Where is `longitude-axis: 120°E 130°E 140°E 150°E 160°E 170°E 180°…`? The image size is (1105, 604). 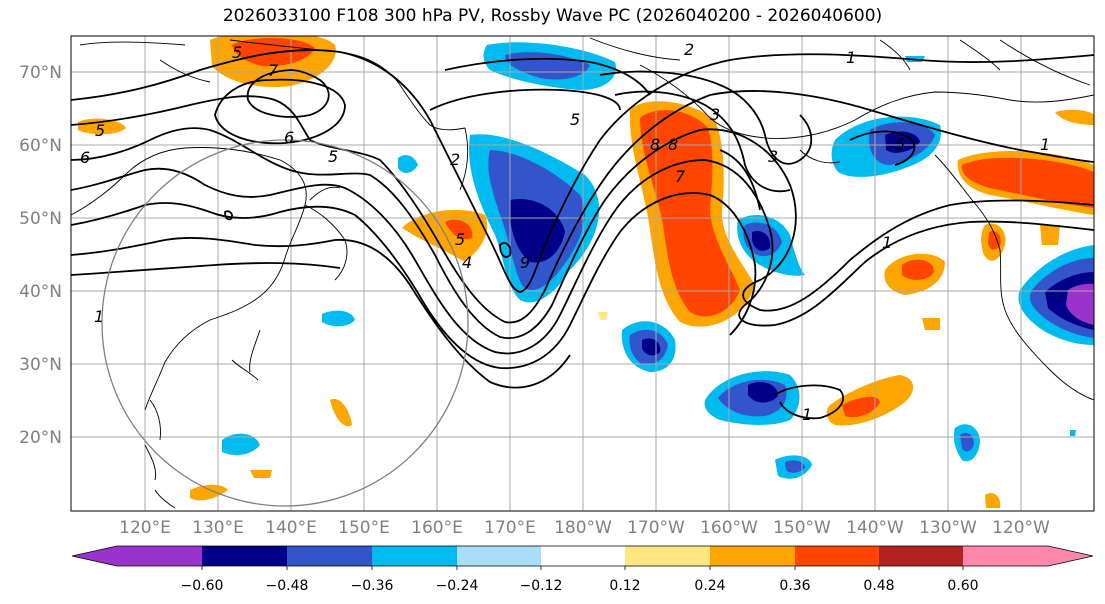
longitude-axis: 120°E 130°E 140°E 150°E 160°E 170°E 180°… is located at coordinates (584, 528).